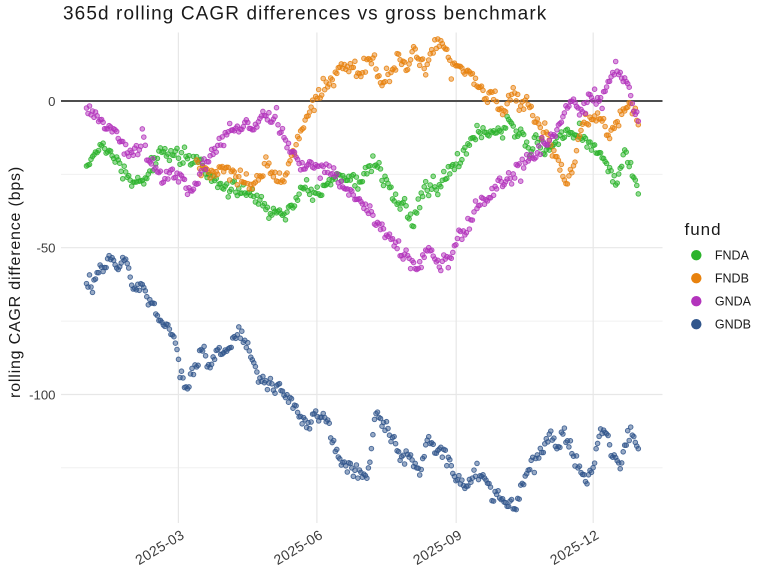 The width and height of the screenshot is (768, 581). What do you see at coordinates (45, 248) in the screenshot?
I see `svg-text: -50` at bounding box center [45, 248].